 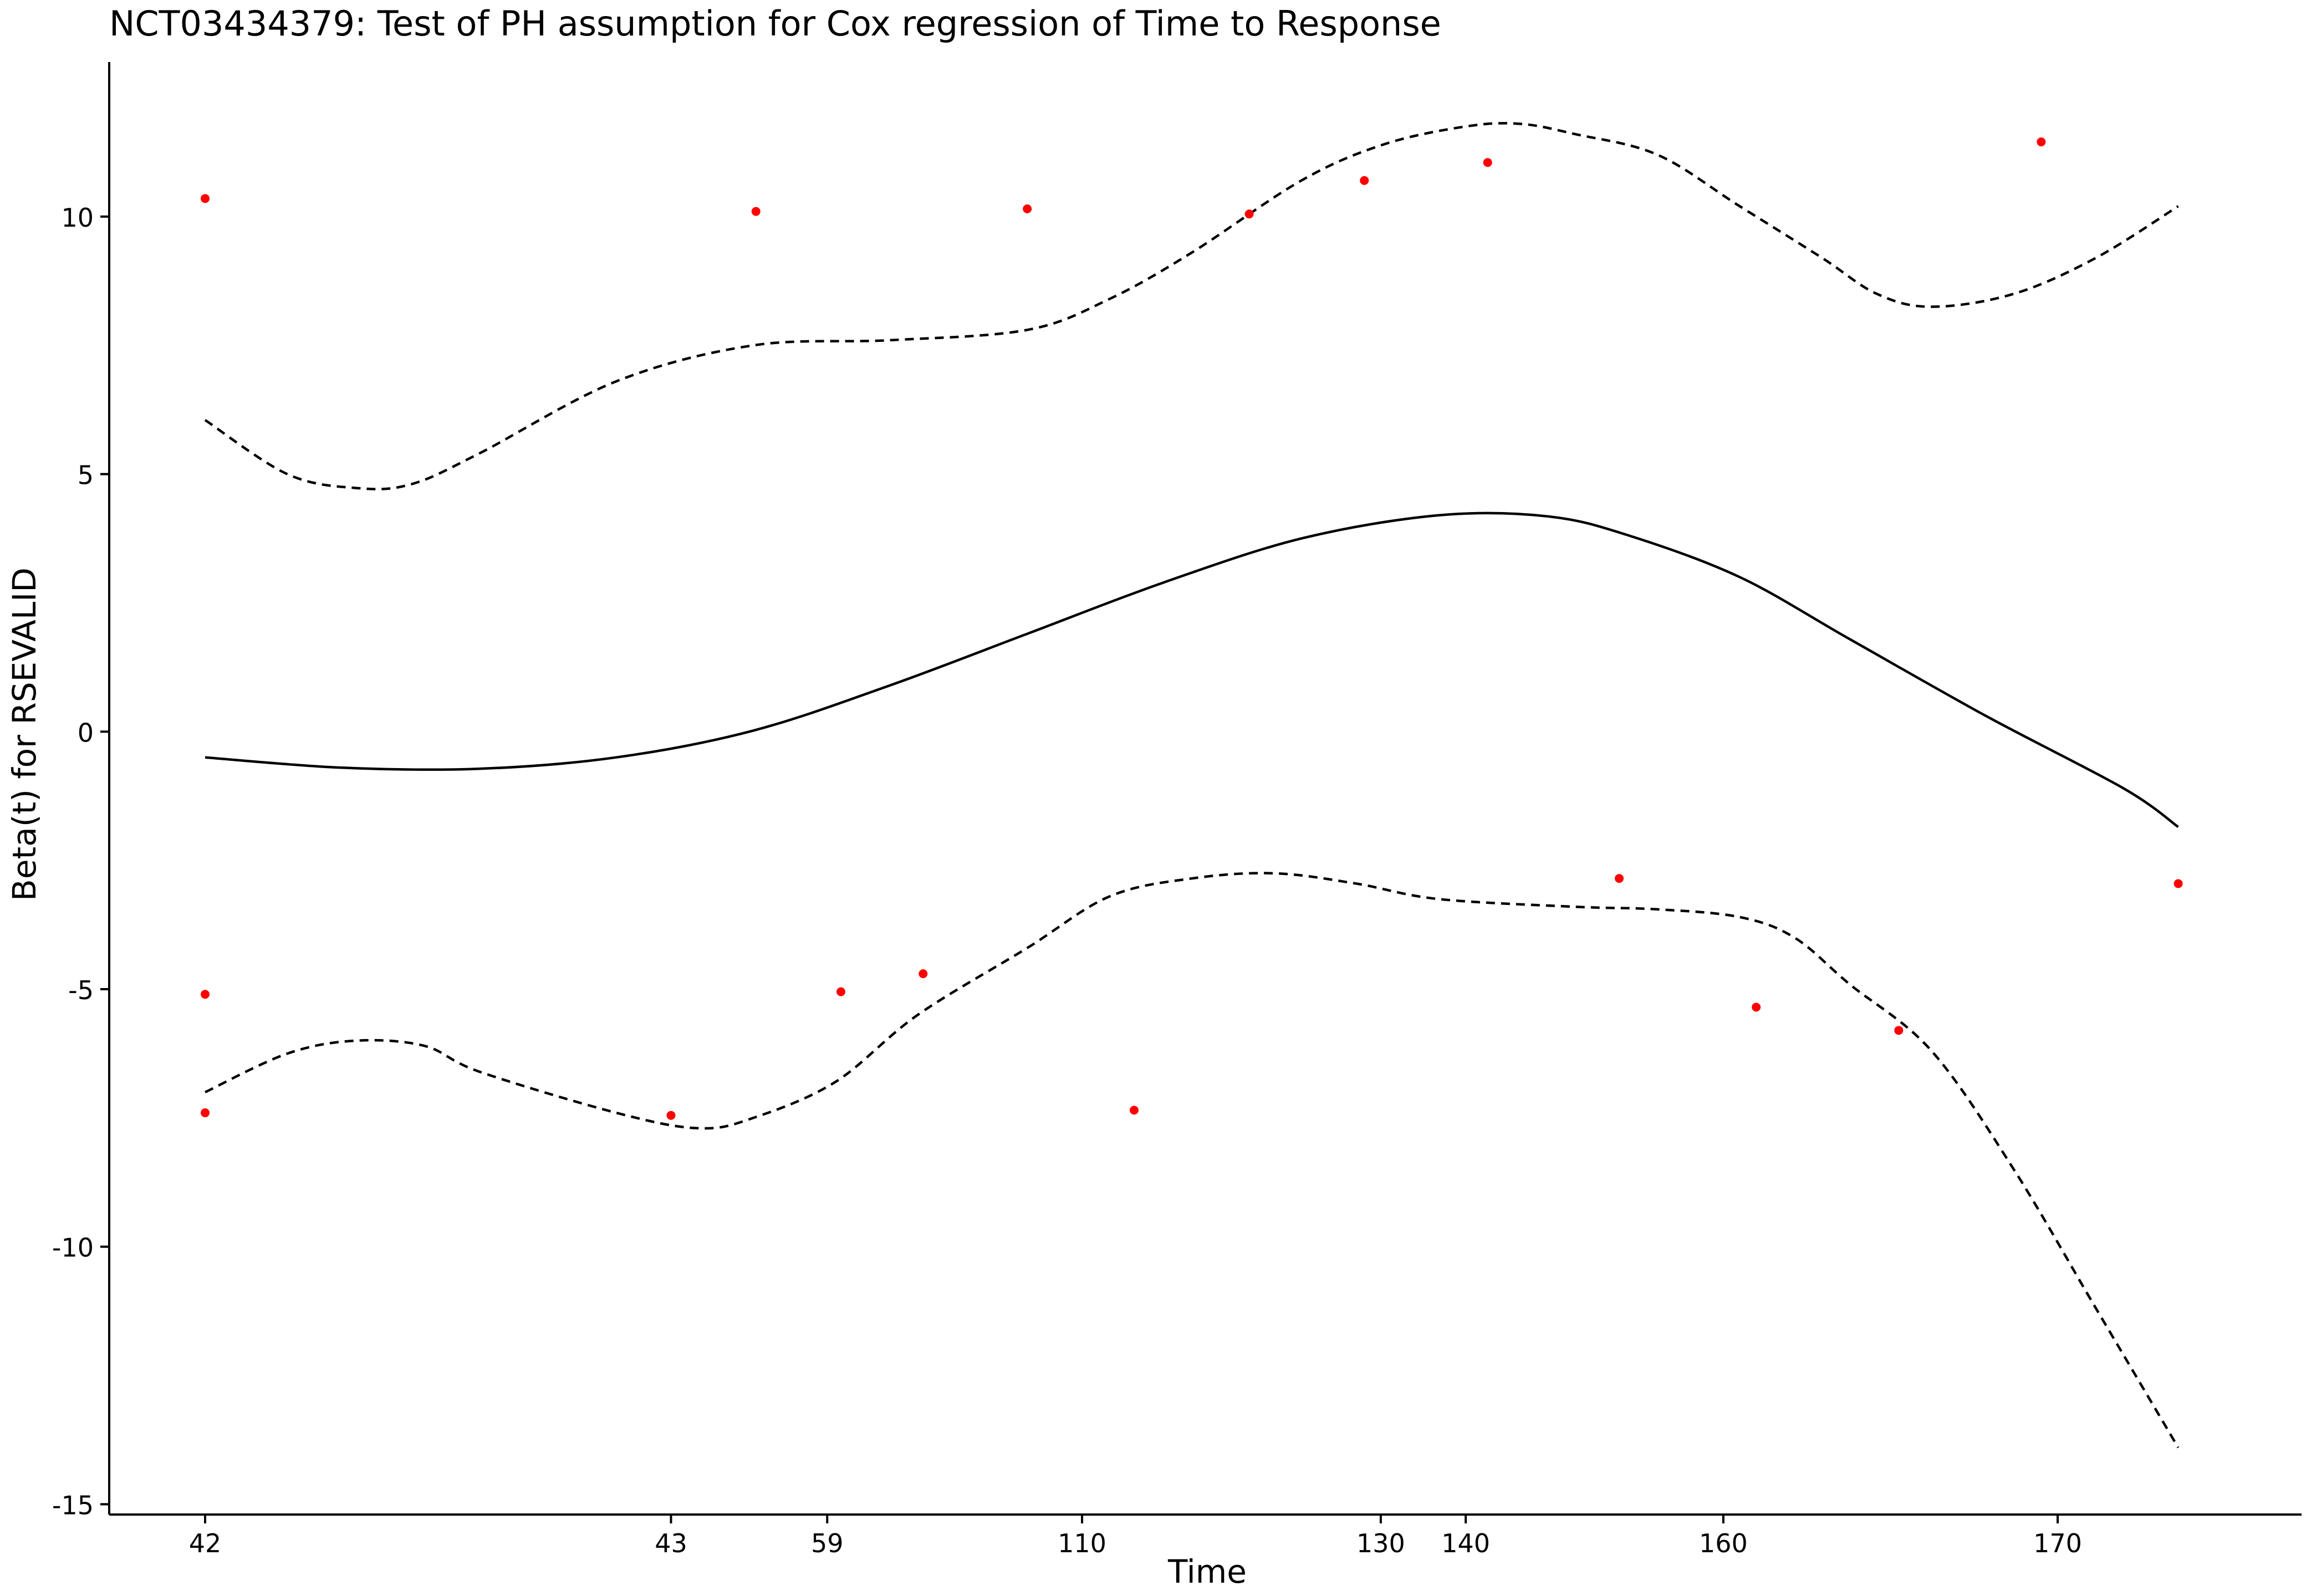 I want to click on y-tick-label: -10, so click(x=73, y=1248).